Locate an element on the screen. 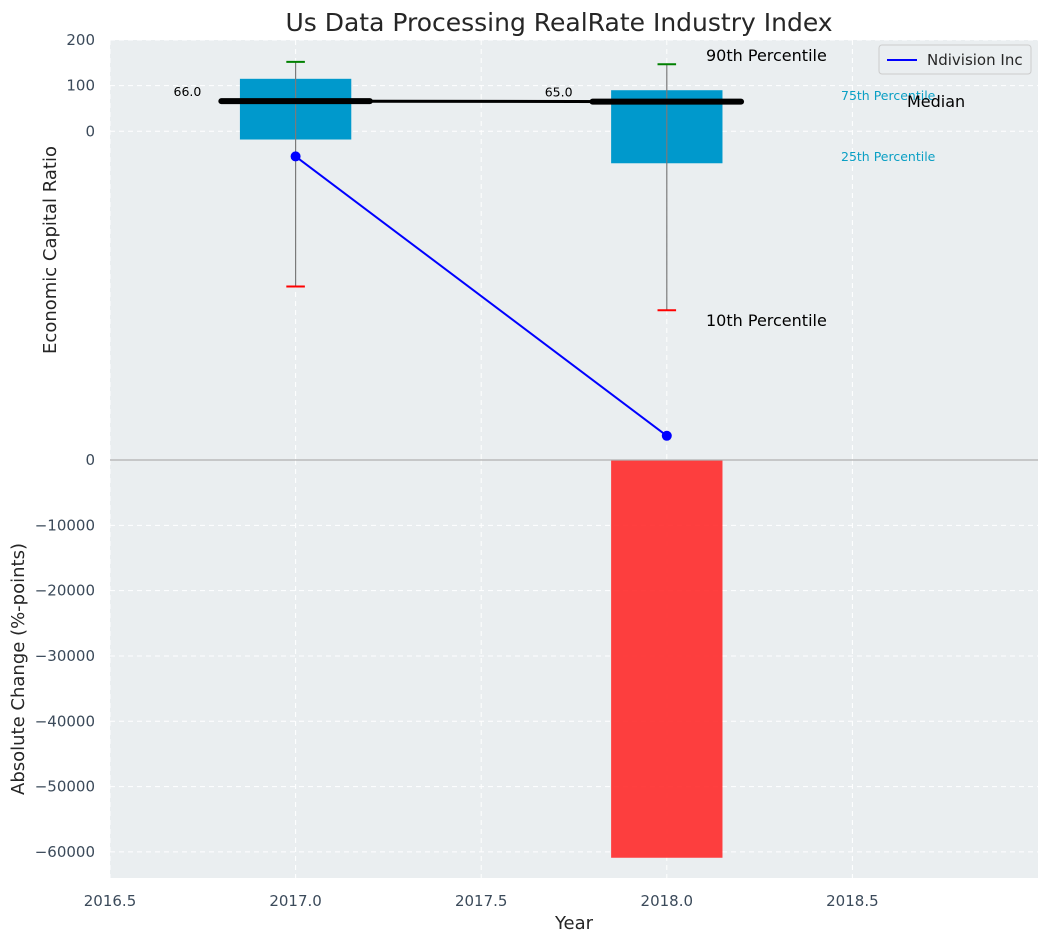  annotation-median: Median is located at coordinates (936, 101).